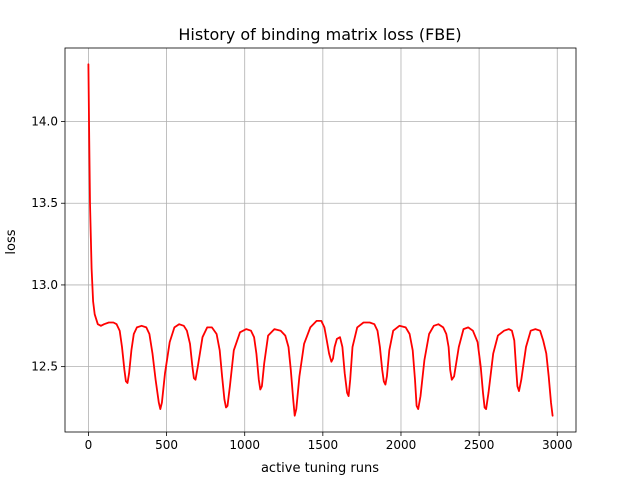 The image size is (640, 480). Describe the element at coordinates (401, 445) in the screenshot. I see `x-tick-label: 2000` at that location.